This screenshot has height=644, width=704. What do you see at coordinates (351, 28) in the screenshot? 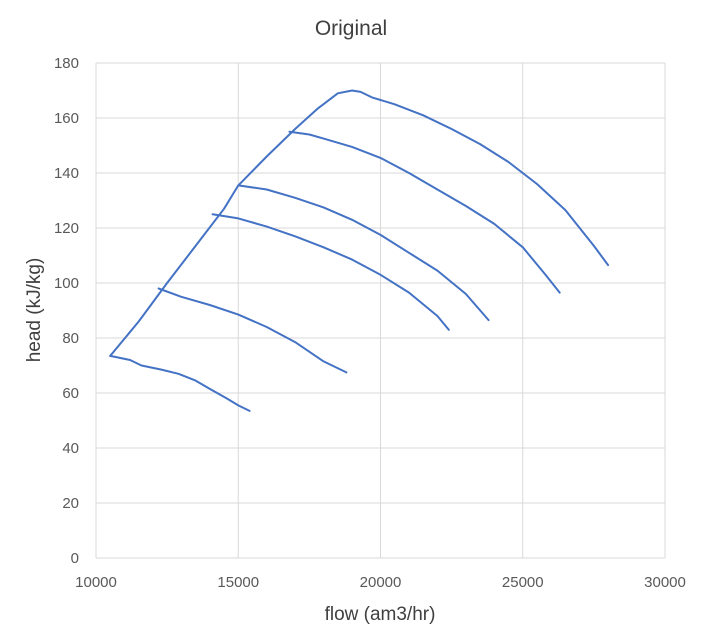
I see `chart-title: Original` at bounding box center [351, 28].